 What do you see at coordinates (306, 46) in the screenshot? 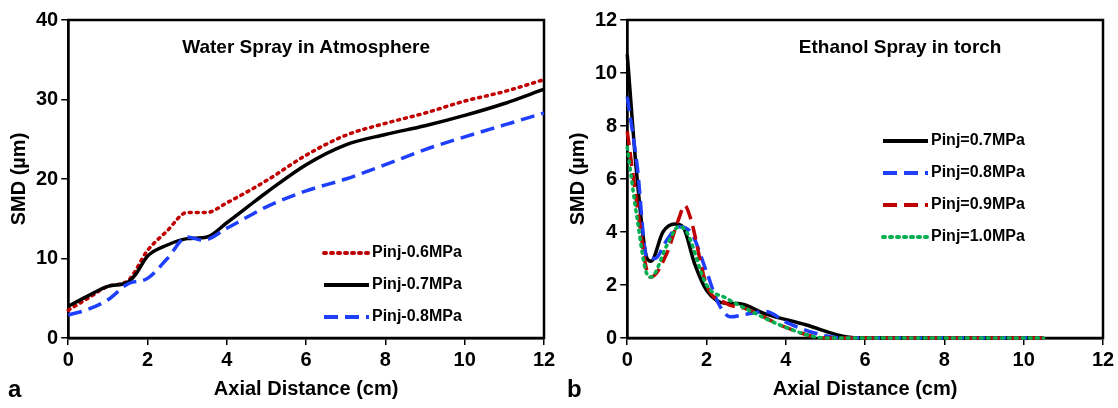
I see `text: Water Spray in Atmosphere` at bounding box center [306, 46].